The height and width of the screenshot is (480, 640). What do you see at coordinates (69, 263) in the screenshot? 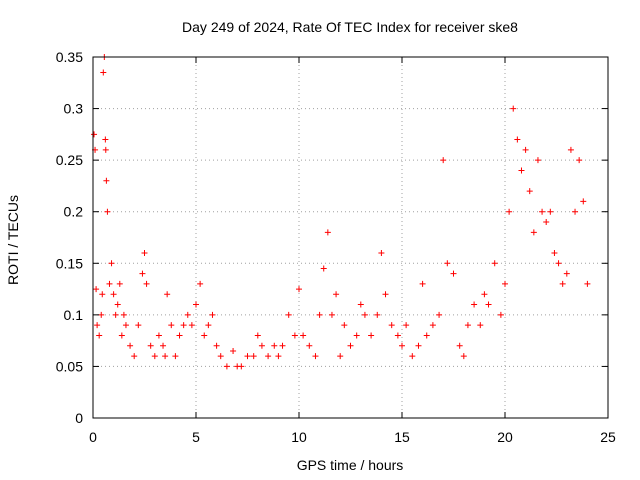
I see `y-tick-label: 0.15` at bounding box center [69, 263].